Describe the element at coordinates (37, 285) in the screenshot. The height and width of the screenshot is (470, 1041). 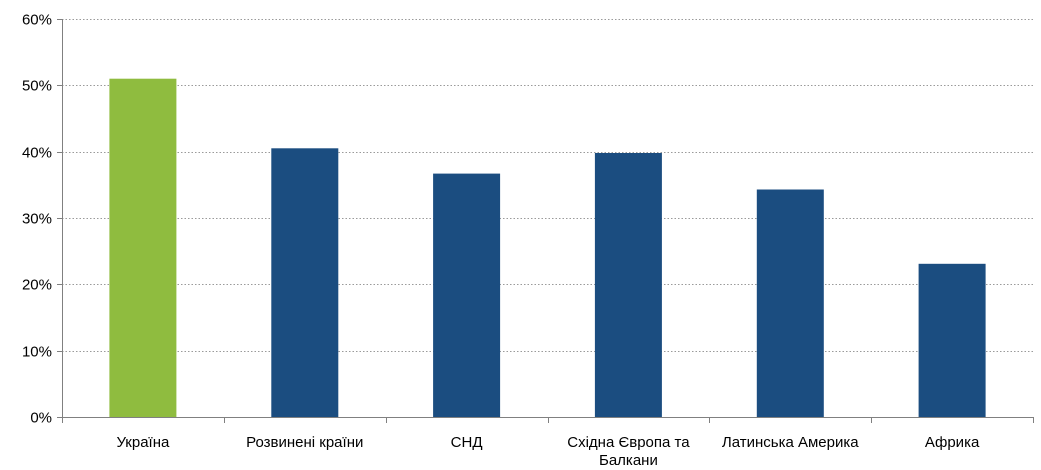
I see `y-tick-label: 20%` at that location.